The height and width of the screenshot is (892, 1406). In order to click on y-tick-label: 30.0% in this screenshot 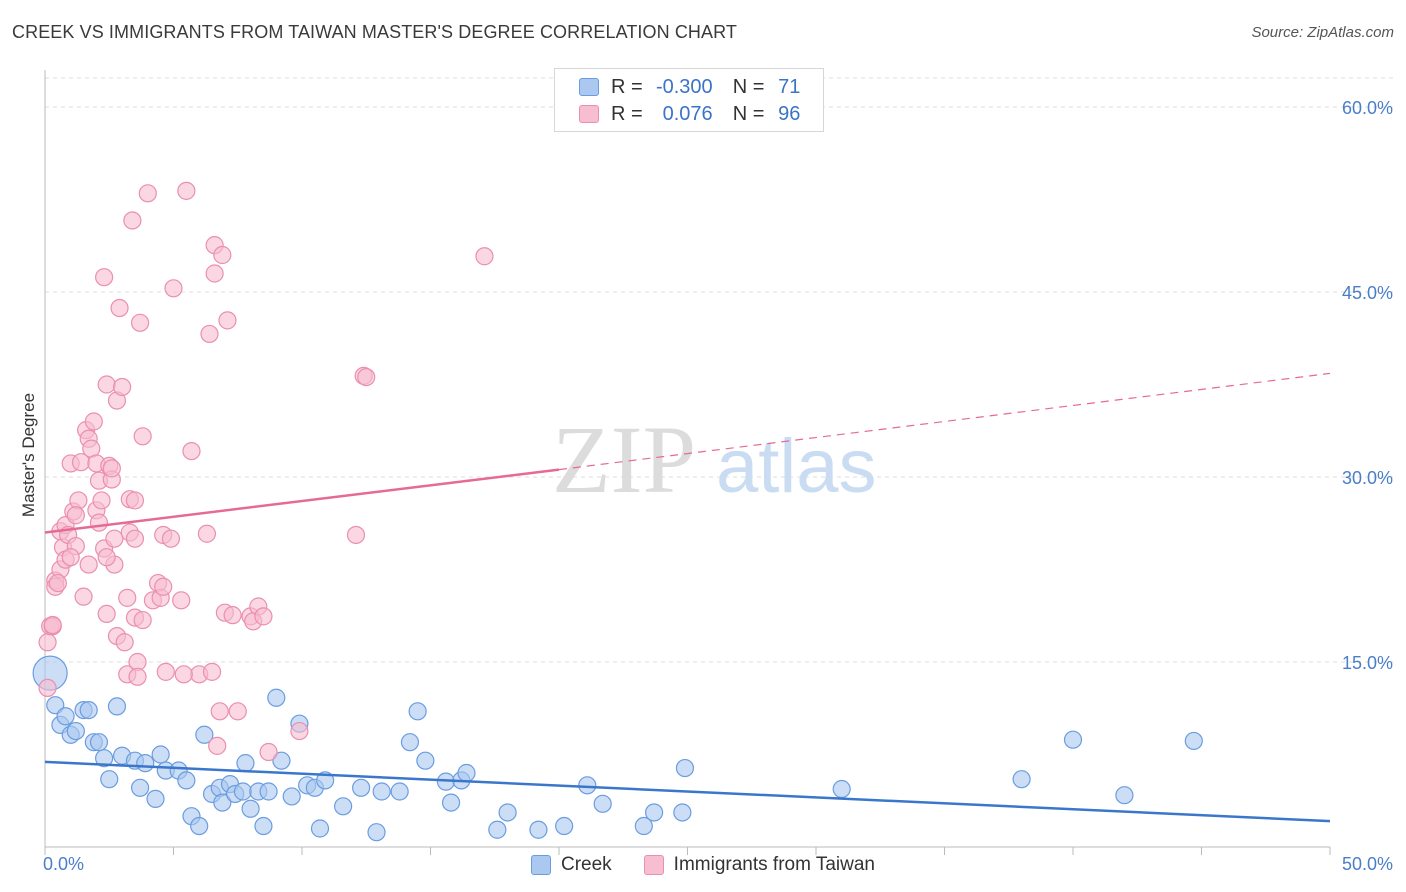, I will do `click(1367, 478)`.